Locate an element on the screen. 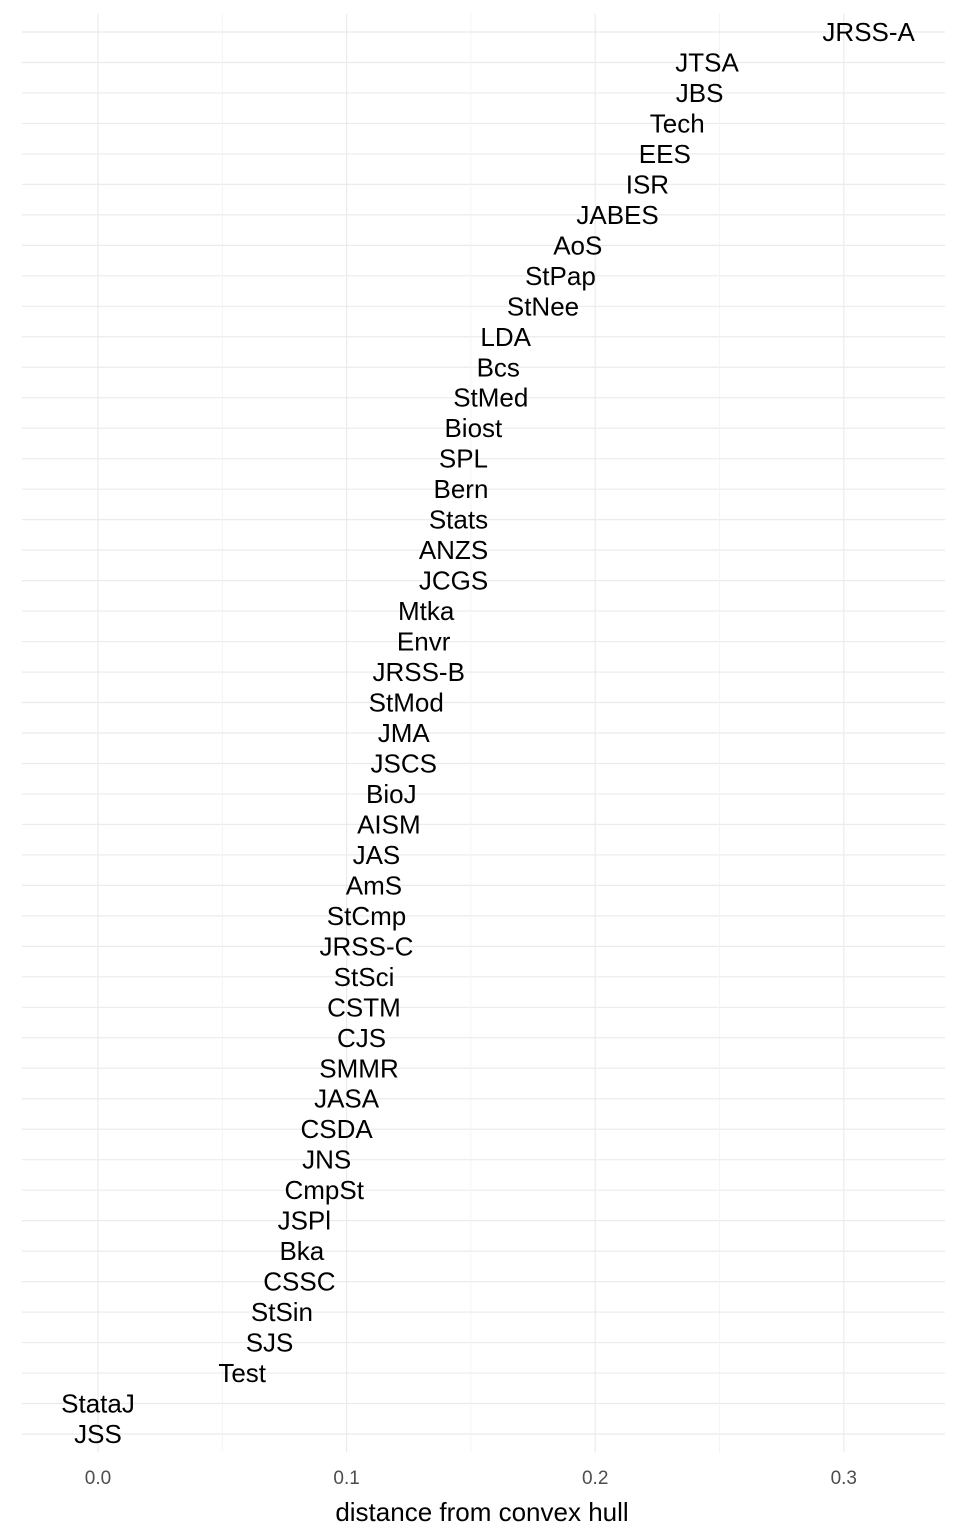 This screenshot has width=960, height=1536. x-tick-label: 0.2 is located at coordinates (595, 1478).